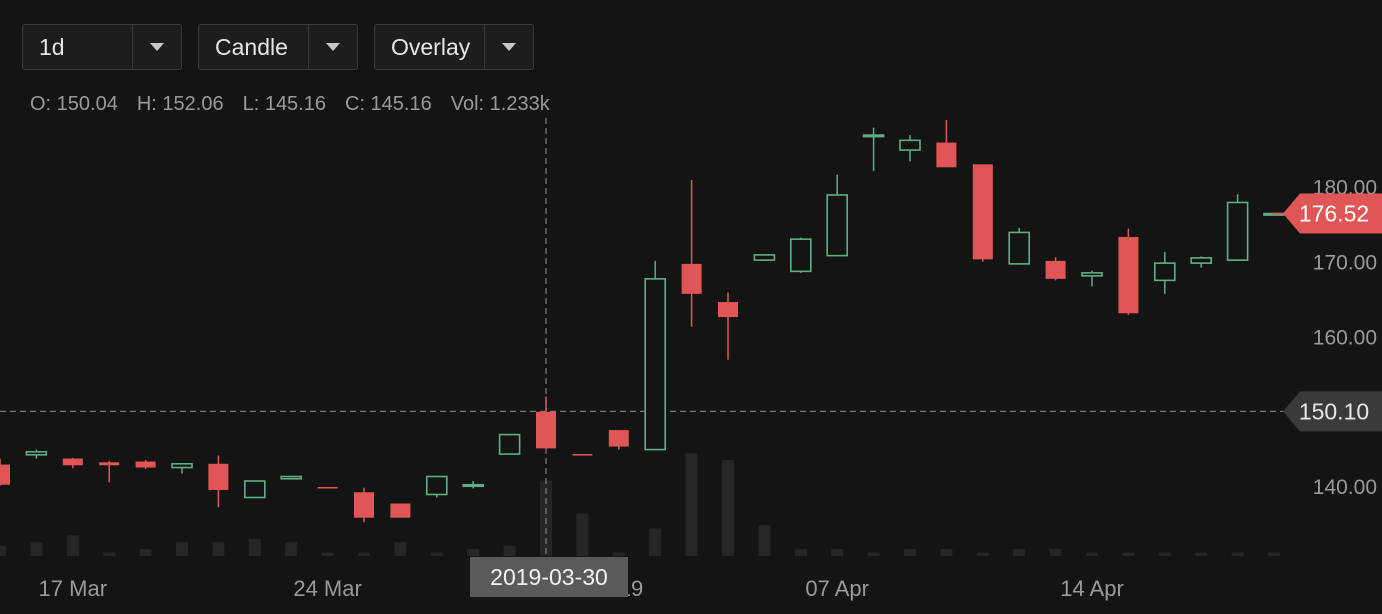  Describe the element at coordinates (1345, 337) in the screenshot. I see `y-tick-label: 160.00` at that location.